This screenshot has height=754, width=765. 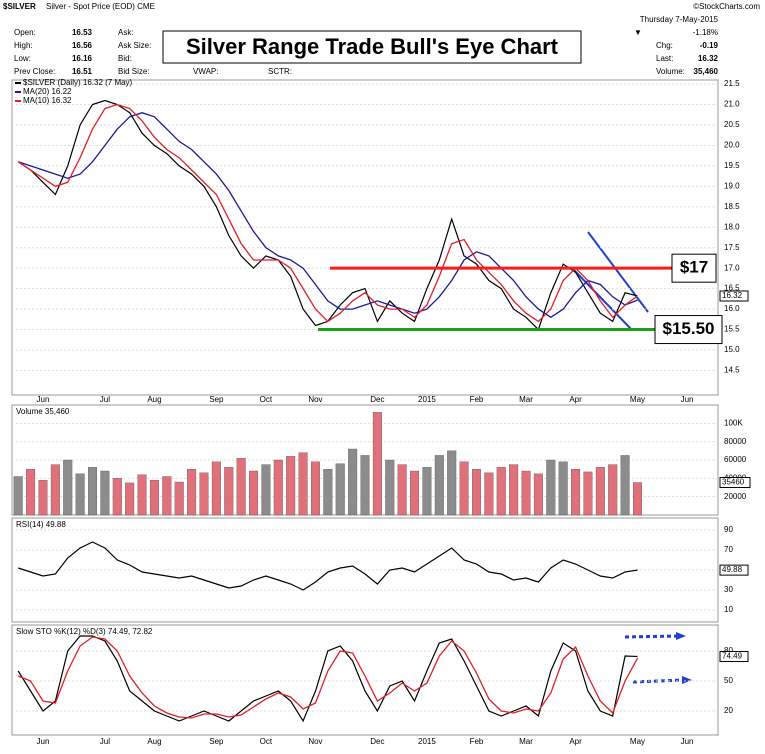 What do you see at coordinates (732, 104) in the screenshot?
I see `y-tick-label: 21.0` at bounding box center [732, 104].